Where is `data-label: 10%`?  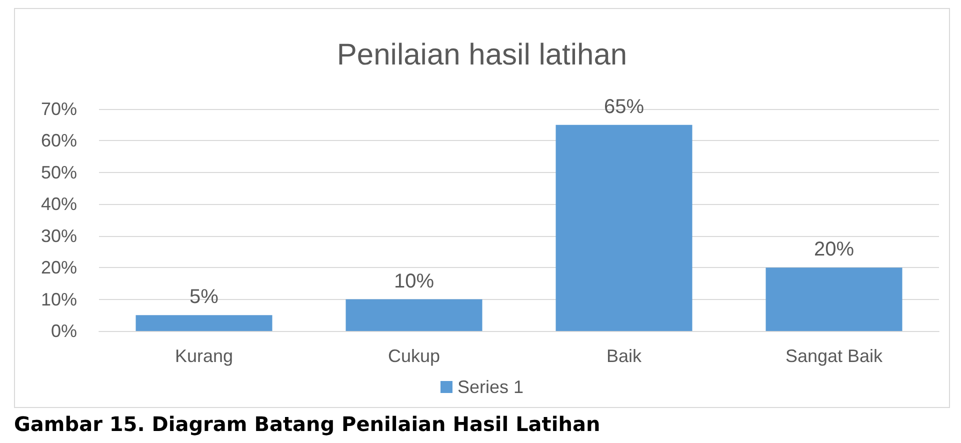
data-label: 10% is located at coordinates (414, 281).